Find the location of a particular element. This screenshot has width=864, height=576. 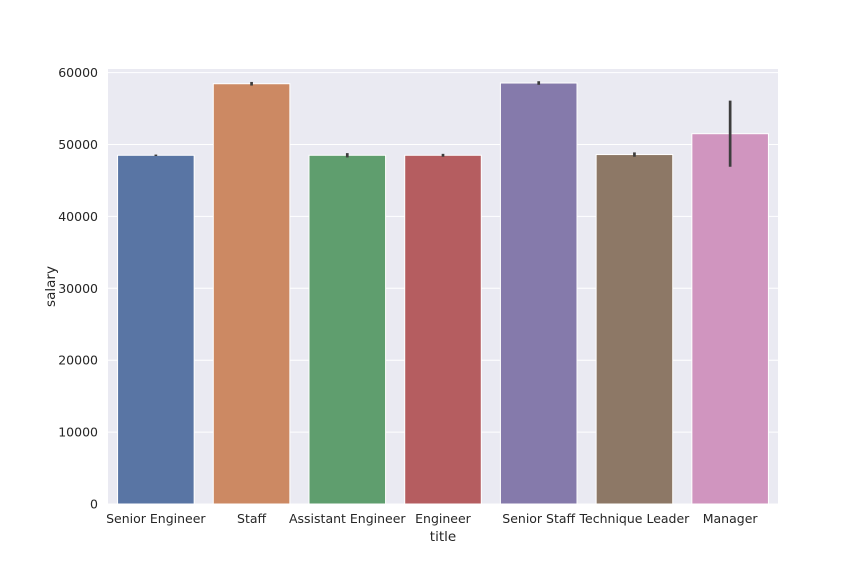

y-tick-label: 20000 is located at coordinates (78, 360).